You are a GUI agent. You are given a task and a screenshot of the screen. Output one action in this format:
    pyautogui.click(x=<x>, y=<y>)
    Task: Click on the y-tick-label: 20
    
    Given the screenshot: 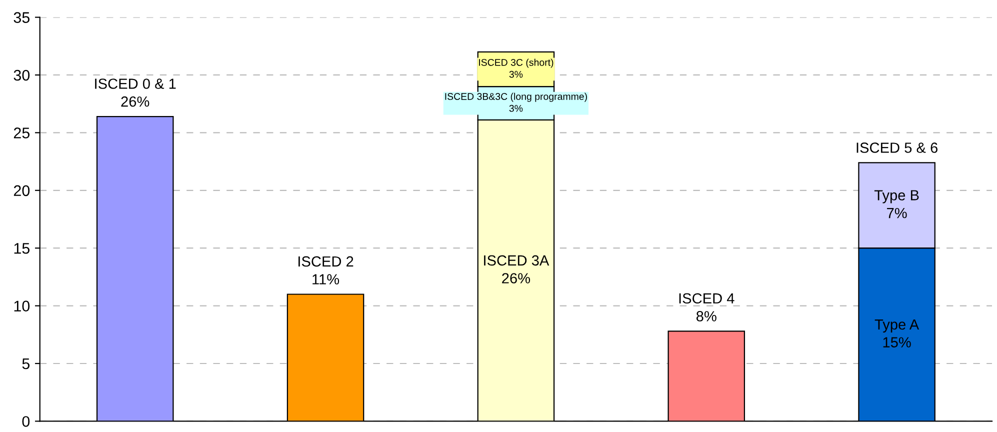 What is the action you would take?
    pyautogui.click(x=22, y=190)
    